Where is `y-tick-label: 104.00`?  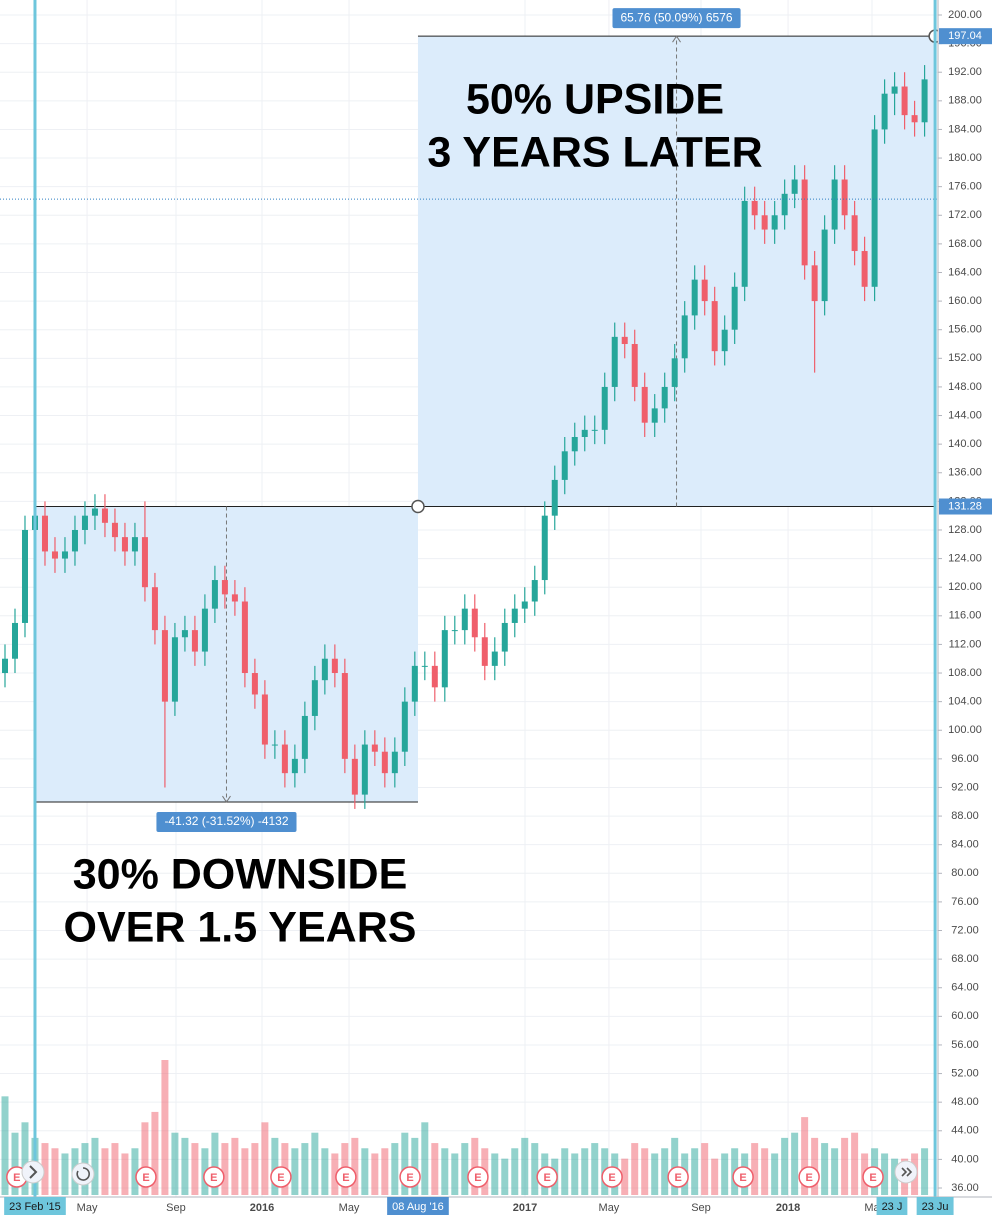 y-tick-label: 104.00 is located at coordinates (965, 702).